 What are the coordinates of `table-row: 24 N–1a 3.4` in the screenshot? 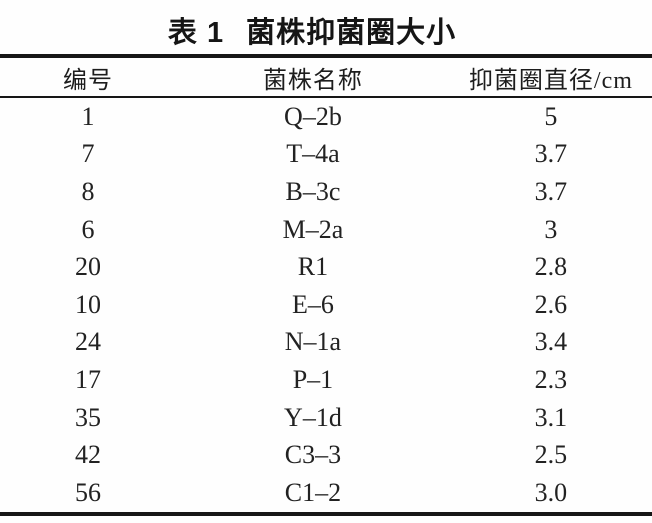 It's located at (326, 343).